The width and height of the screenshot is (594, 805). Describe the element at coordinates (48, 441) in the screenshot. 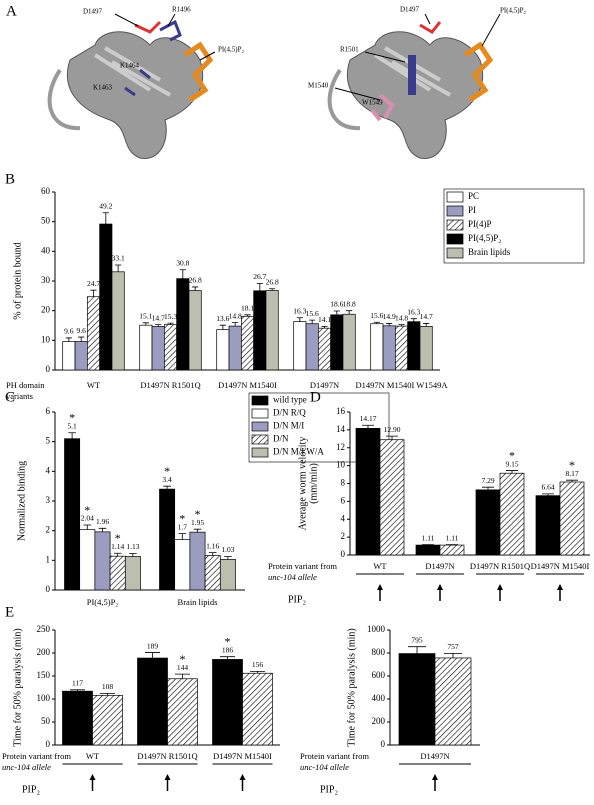

I see `y-tick-label: 5` at that location.